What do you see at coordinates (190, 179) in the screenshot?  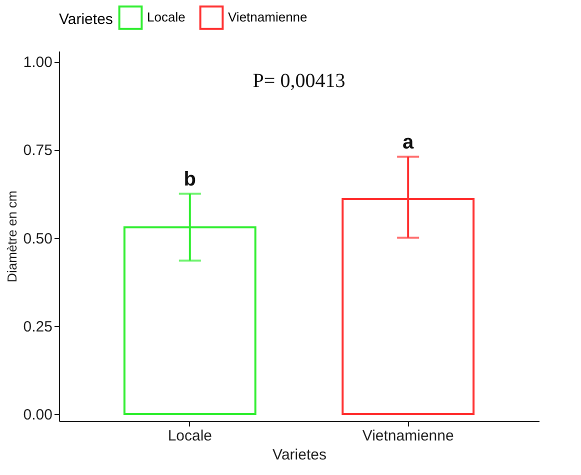 I see `annotation: b` at bounding box center [190, 179].